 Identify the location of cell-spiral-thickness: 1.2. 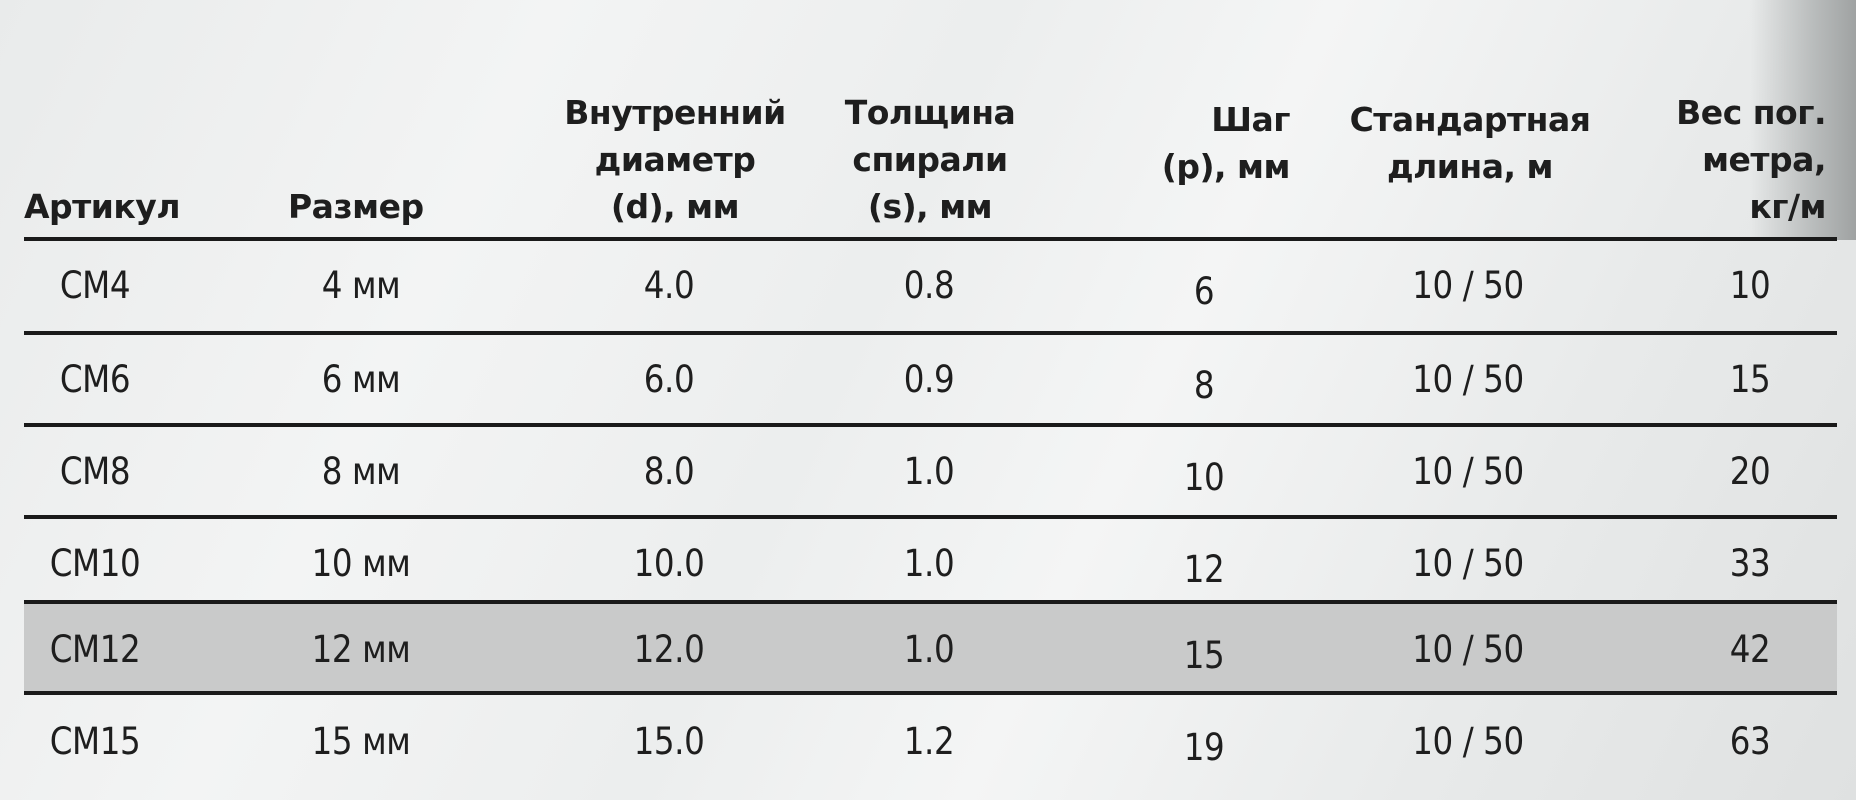
(929, 741).